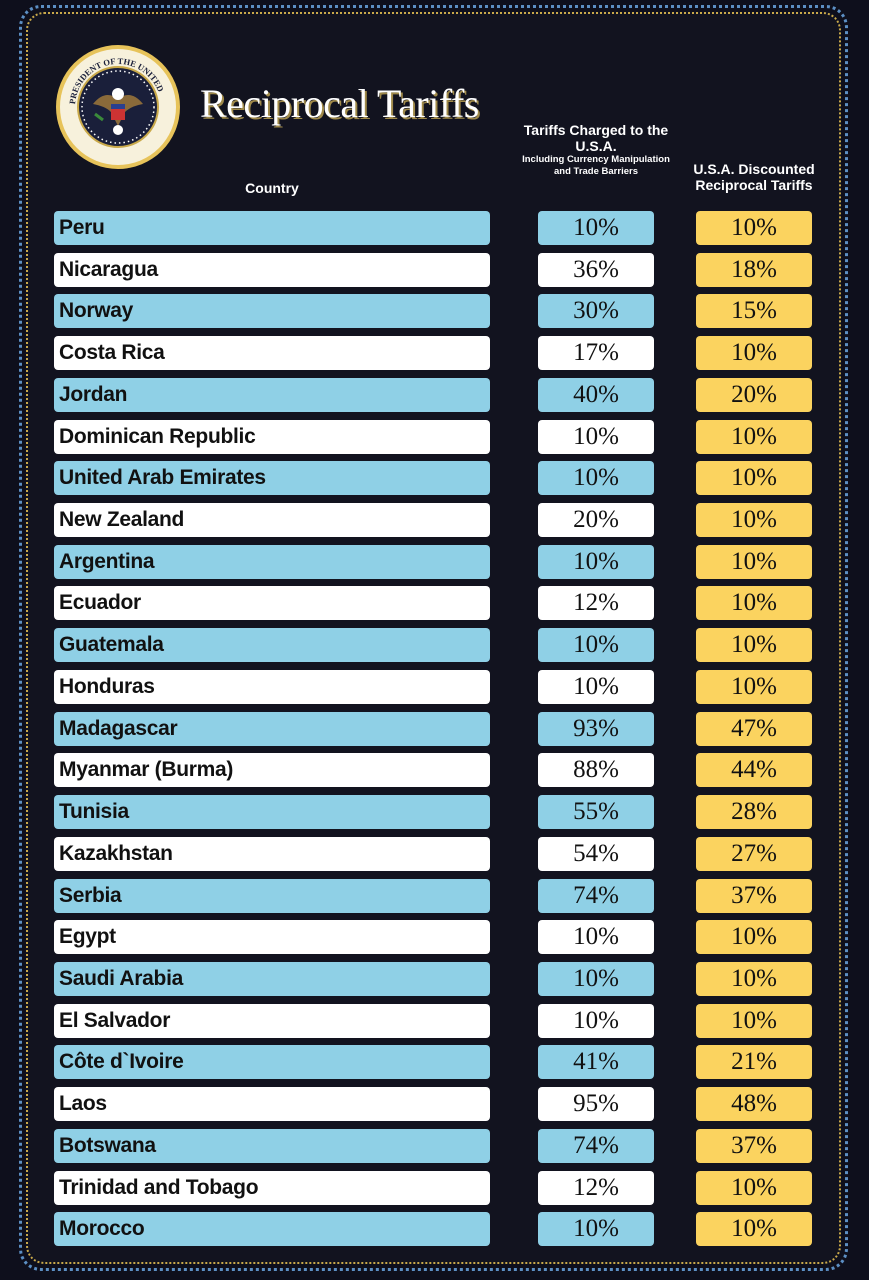 This screenshot has height=1280, width=869. I want to click on country-cell: Tunisia, so click(272, 812).